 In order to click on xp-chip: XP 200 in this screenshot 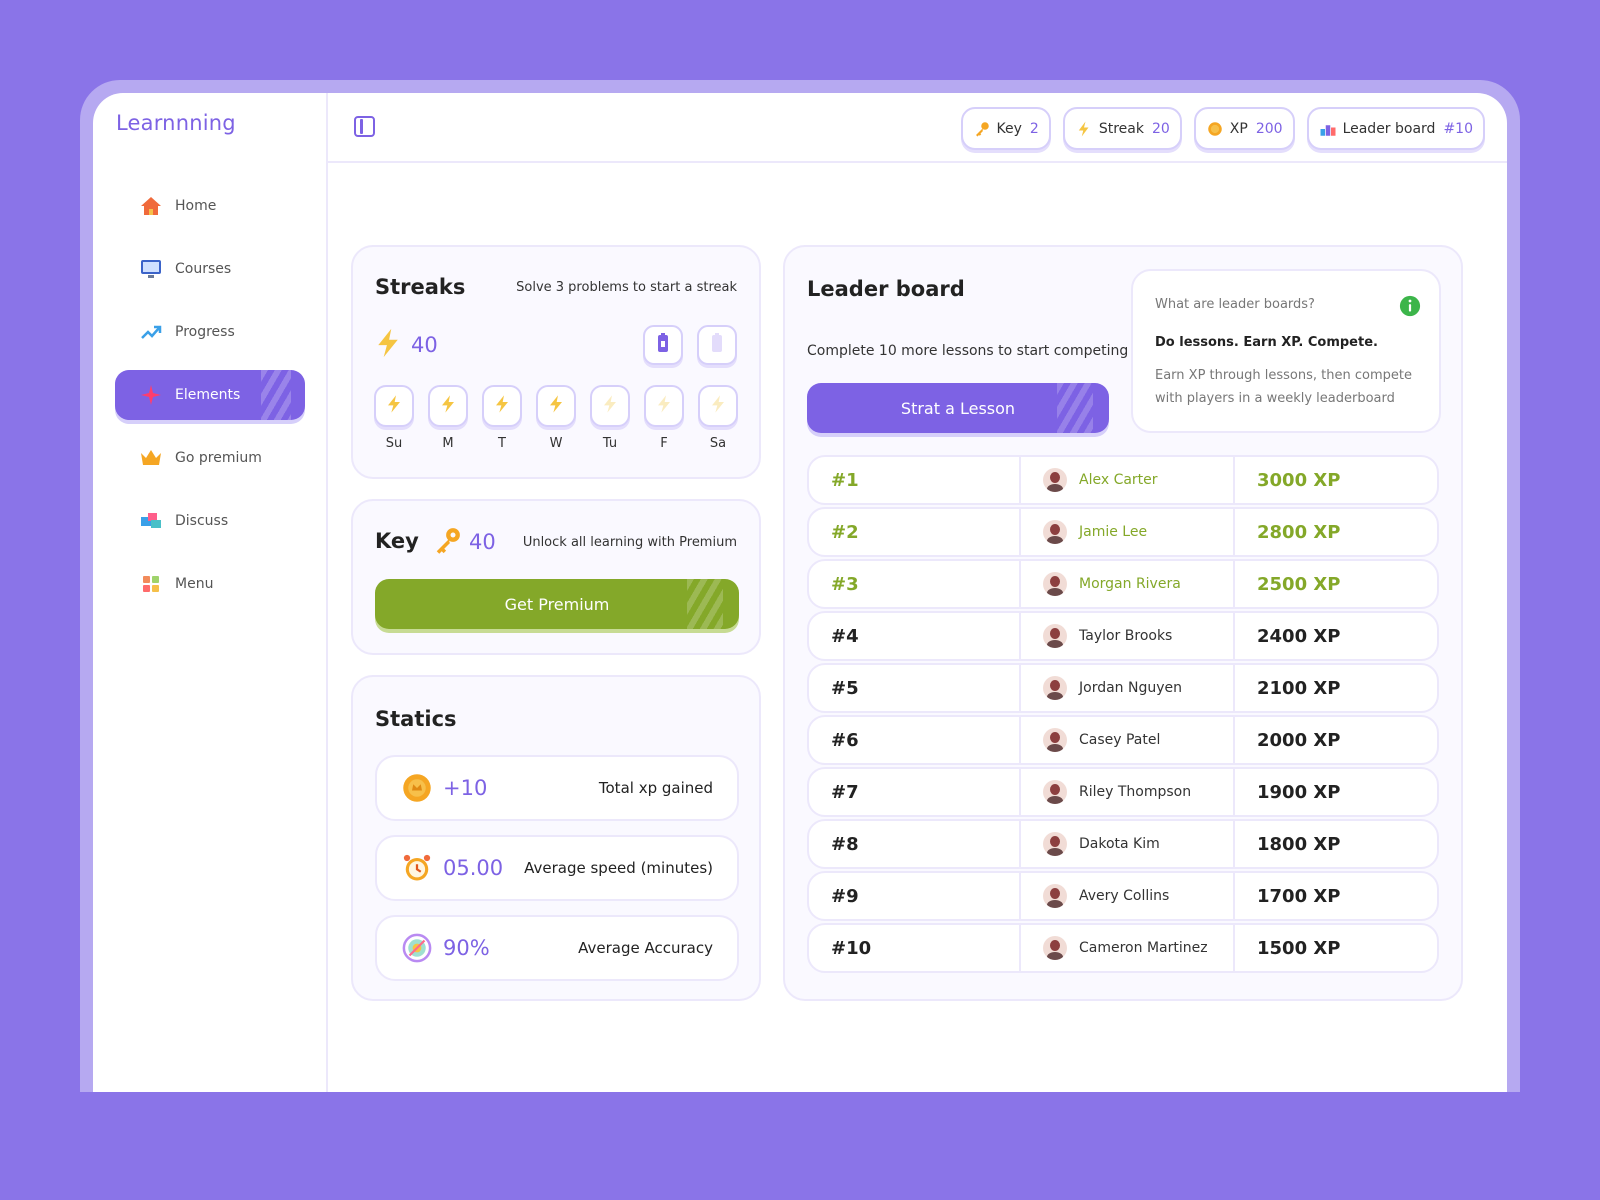, I will do `click(1244, 128)`.